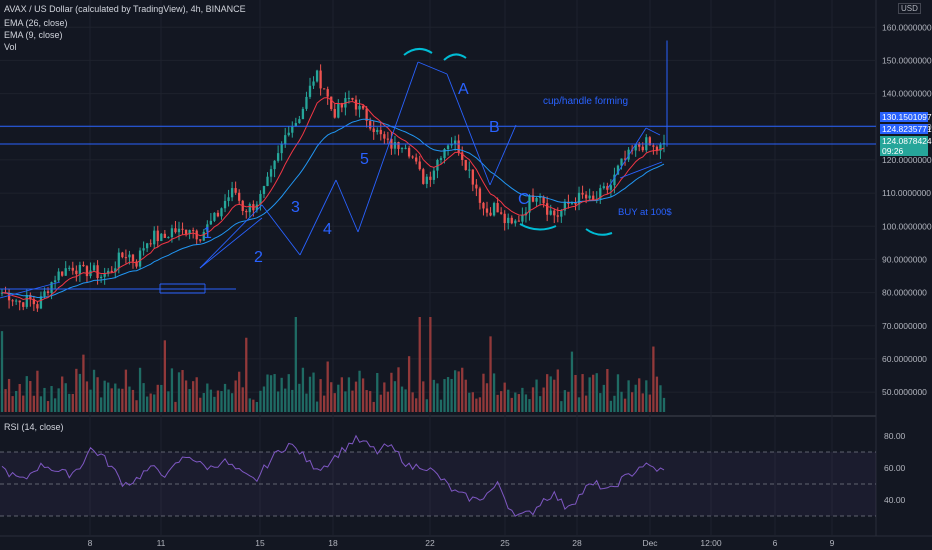 The image size is (932, 550). Describe the element at coordinates (904, 326) in the screenshot. I see `price-tick-label: 70.0000000` at that location.